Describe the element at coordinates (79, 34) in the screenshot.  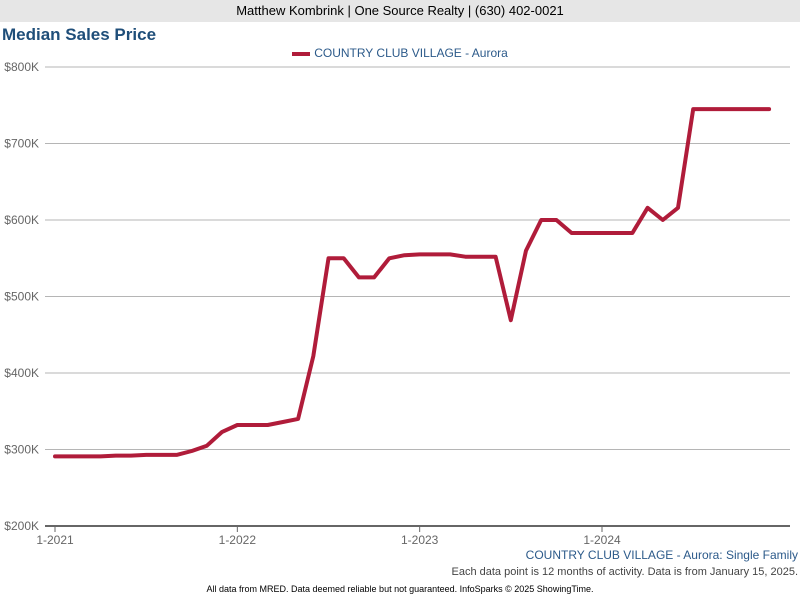
I see `chart-title: Median Sales Price` at that location.